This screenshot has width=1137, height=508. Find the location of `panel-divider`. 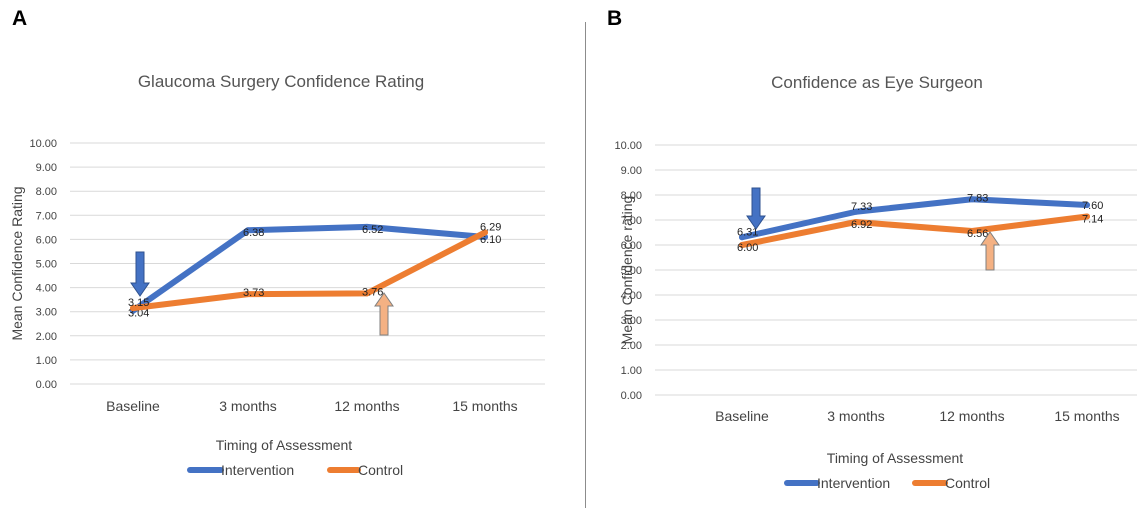

panel-divider is located at coordinates (585, 265).